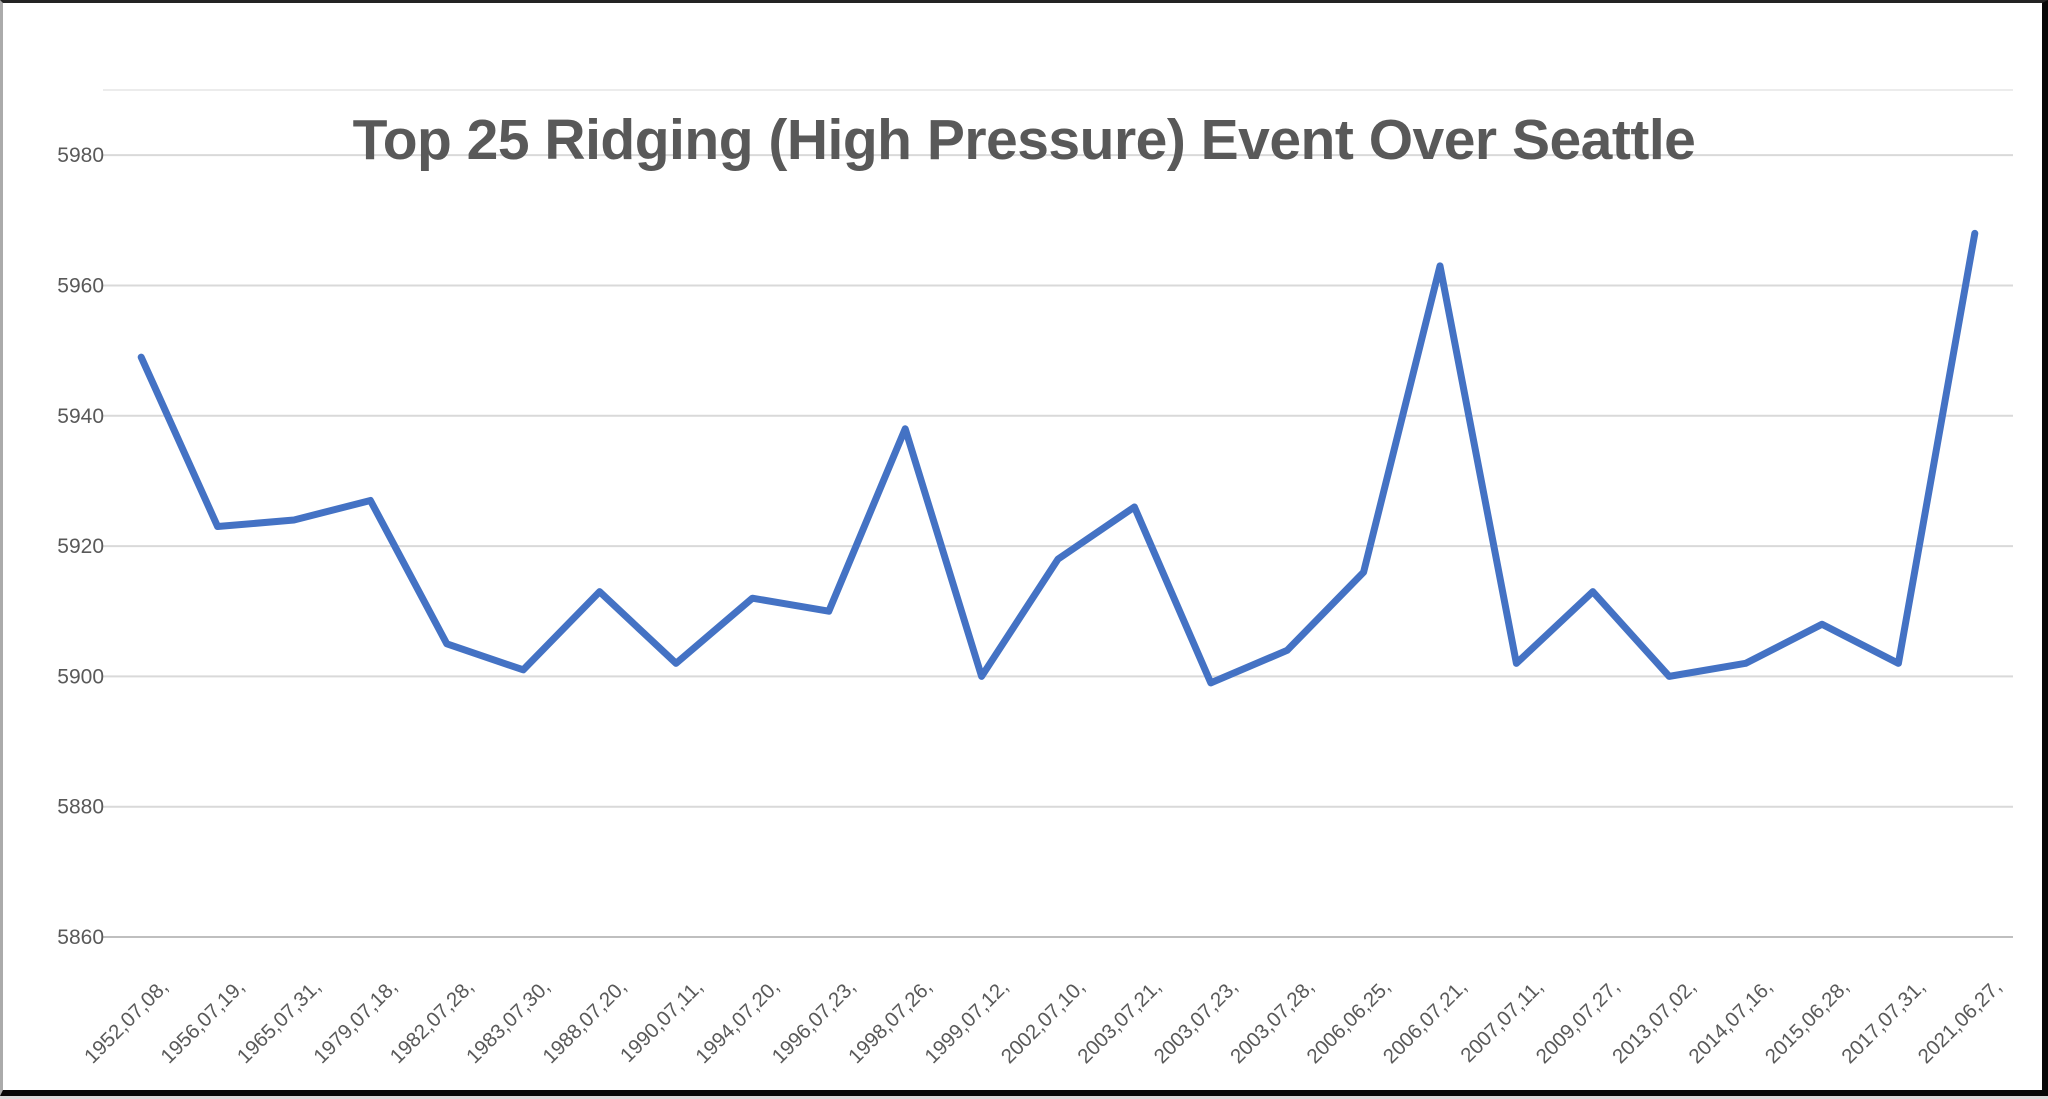 This screenshot has height=1099, width=2048. Describe the element at coordinates (80, 546) in the screenshot. I see `y-axis-tick-label: 5920` at that location.